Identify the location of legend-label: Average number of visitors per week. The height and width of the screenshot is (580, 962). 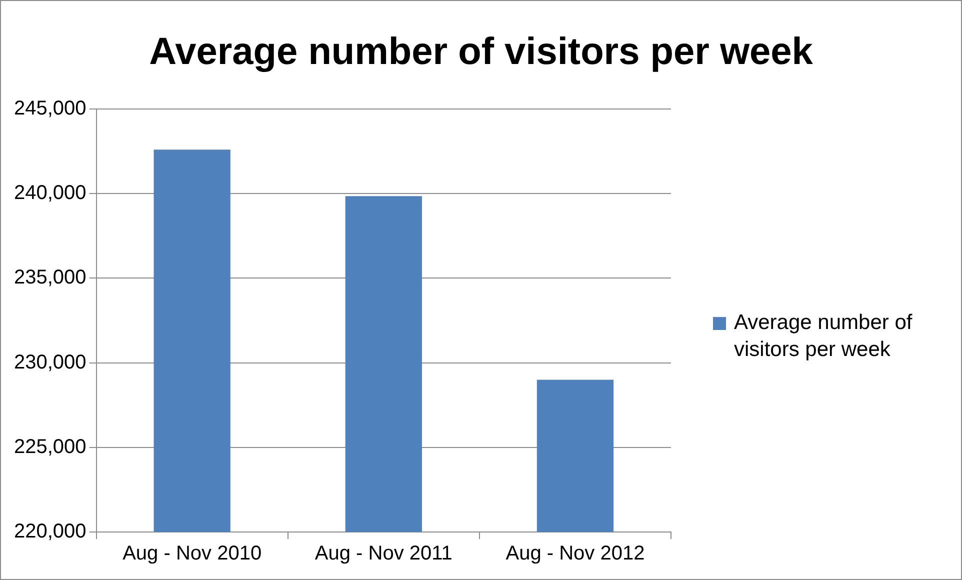
(824, 336).